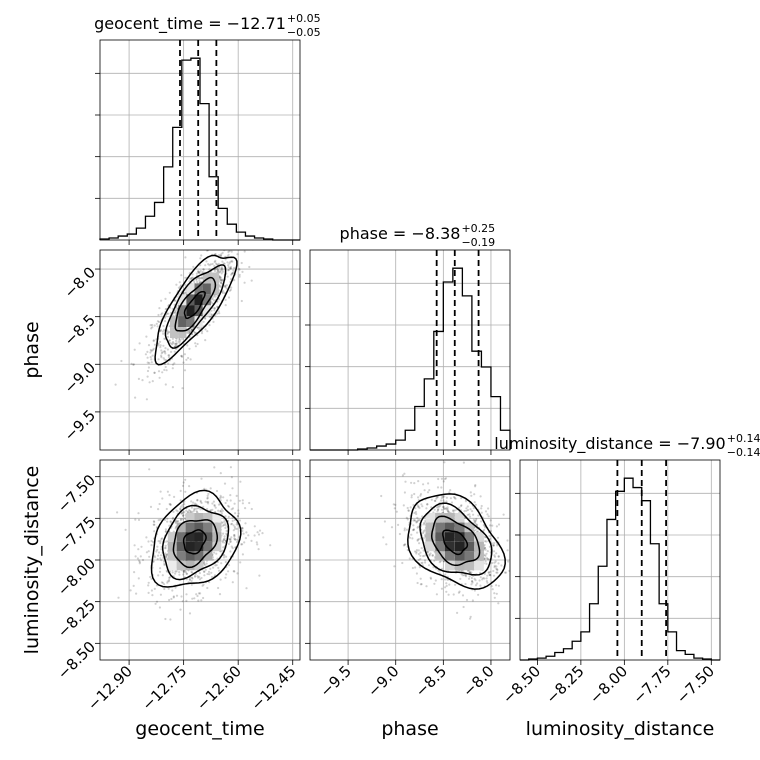 The height and width of the screenshot is (760, 760). I want to click on x-tick-label: −8.25, so click(564, 684).